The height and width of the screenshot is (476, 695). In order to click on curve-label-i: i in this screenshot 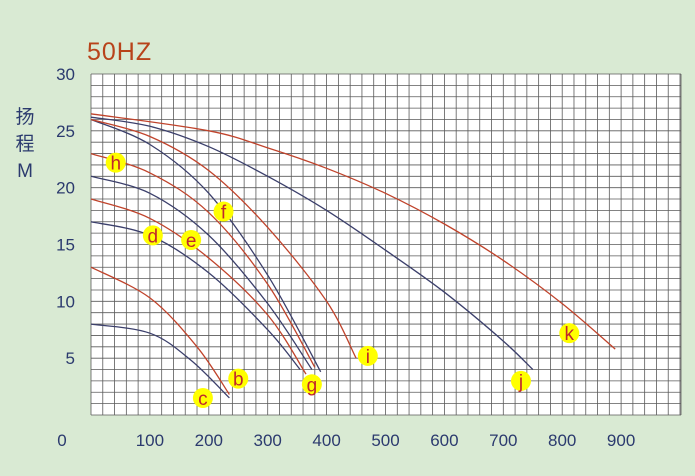, I will do `click(368, 357)`.